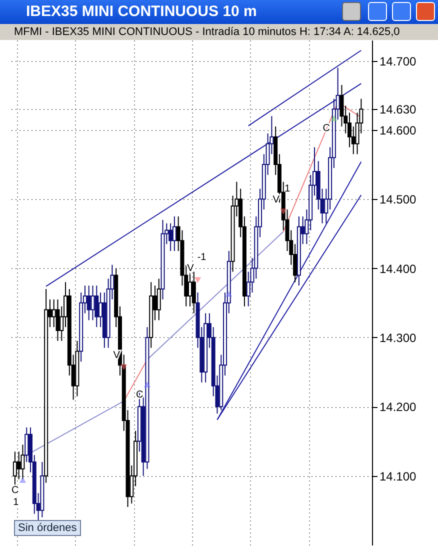  I want to click on data-label: C 1, so click(15, 496).